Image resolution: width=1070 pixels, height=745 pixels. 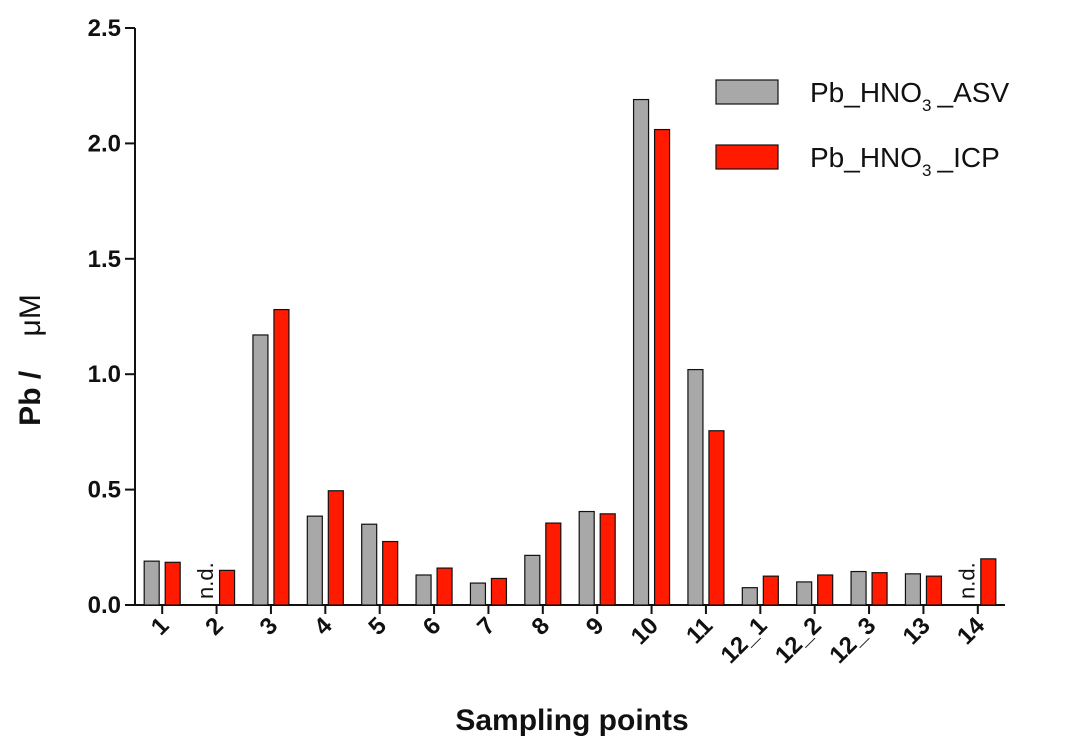 I want to click on x-tick-label: 1, so click(x=160, y=626).